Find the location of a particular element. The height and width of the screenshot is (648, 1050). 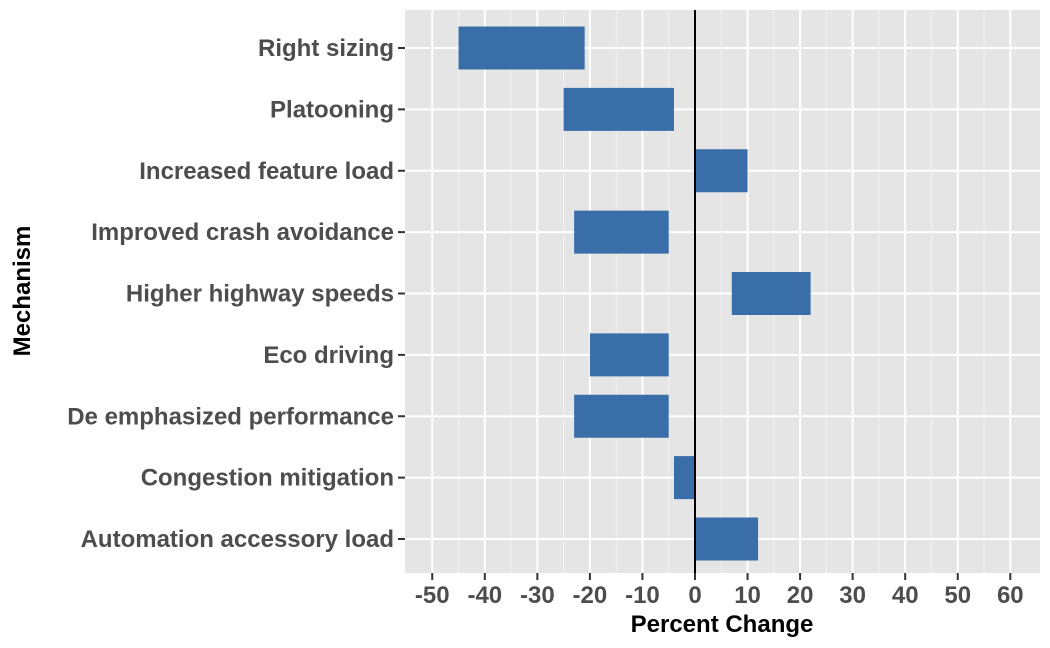

x-tick-label: 0 is located at coordinates (694, 595).